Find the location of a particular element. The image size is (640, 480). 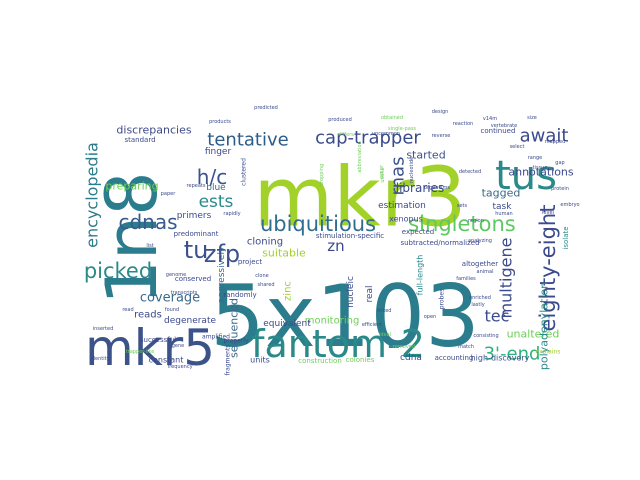

word-transcripts: transcripts is located at coordinates (184, 293).